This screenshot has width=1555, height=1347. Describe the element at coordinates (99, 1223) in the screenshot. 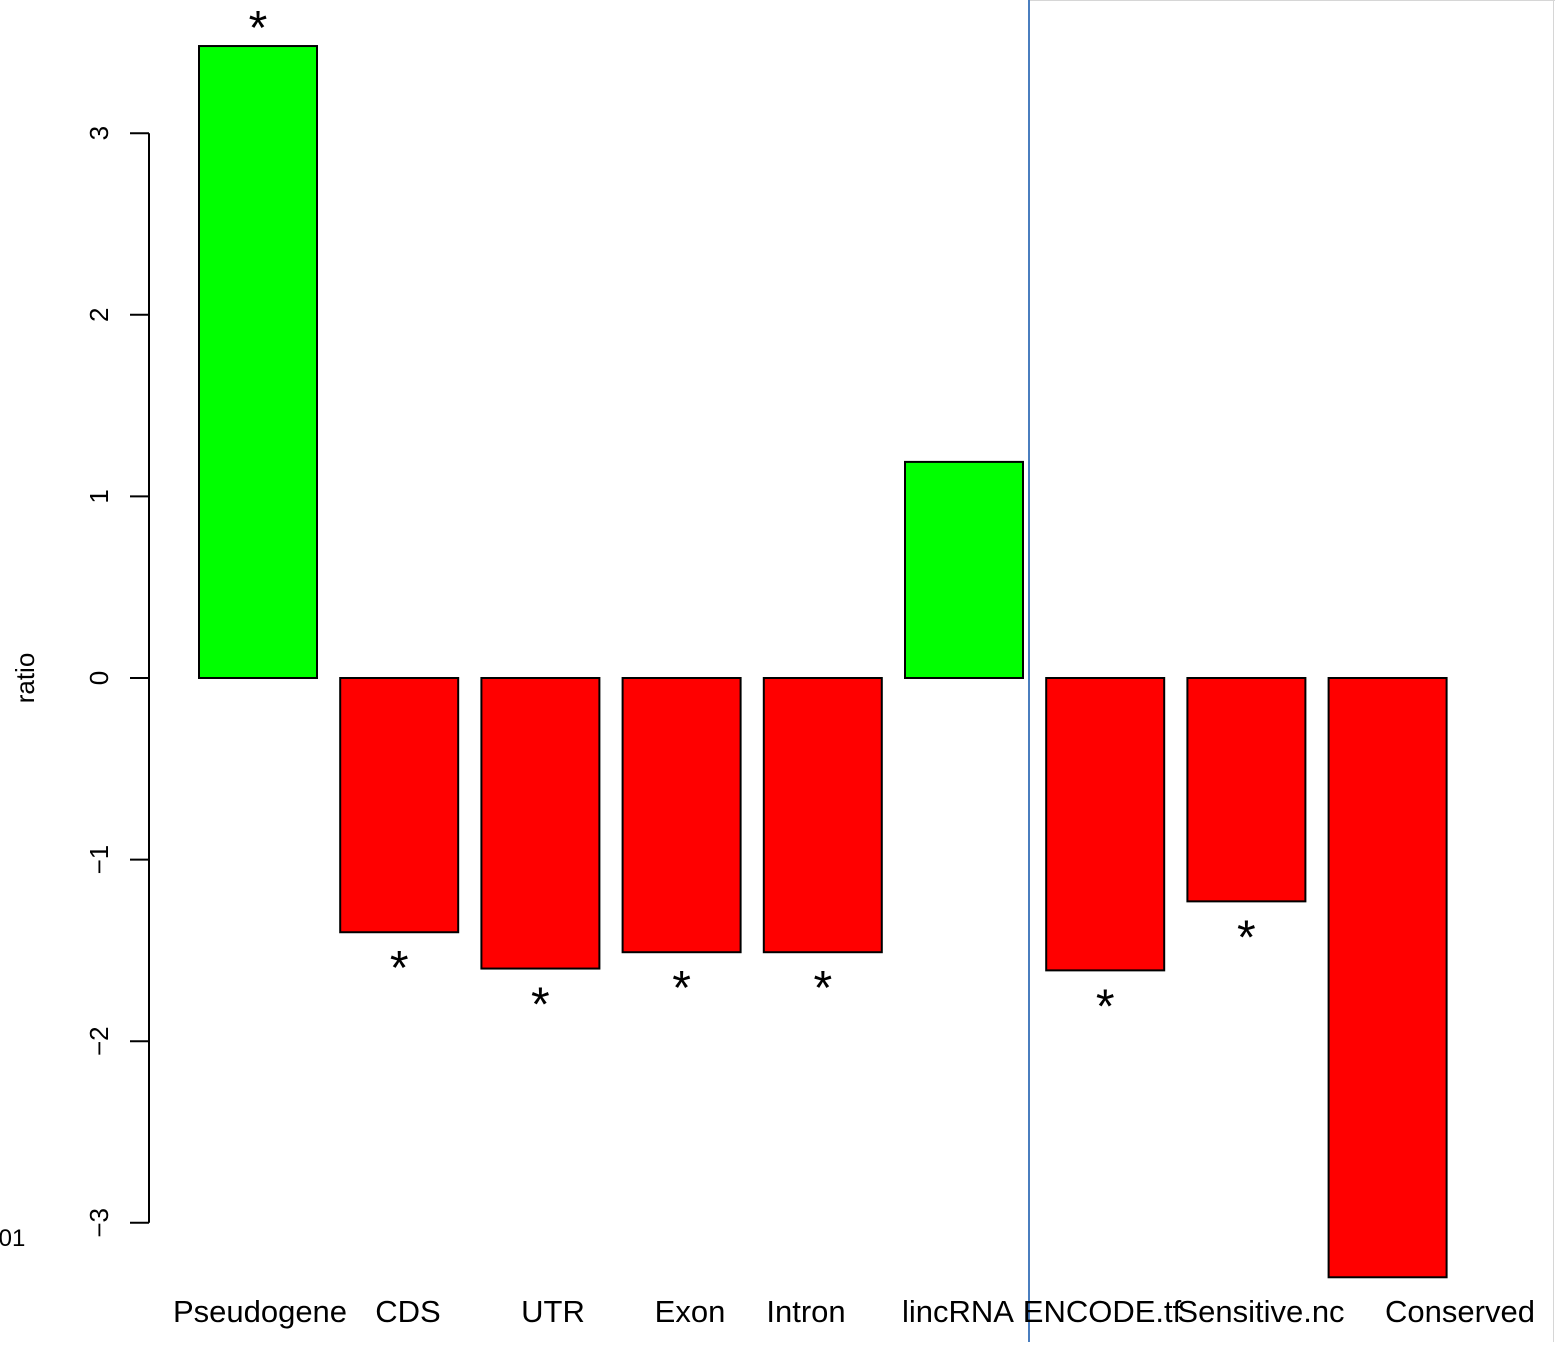

I see `y-tick-label: −3` at that location.